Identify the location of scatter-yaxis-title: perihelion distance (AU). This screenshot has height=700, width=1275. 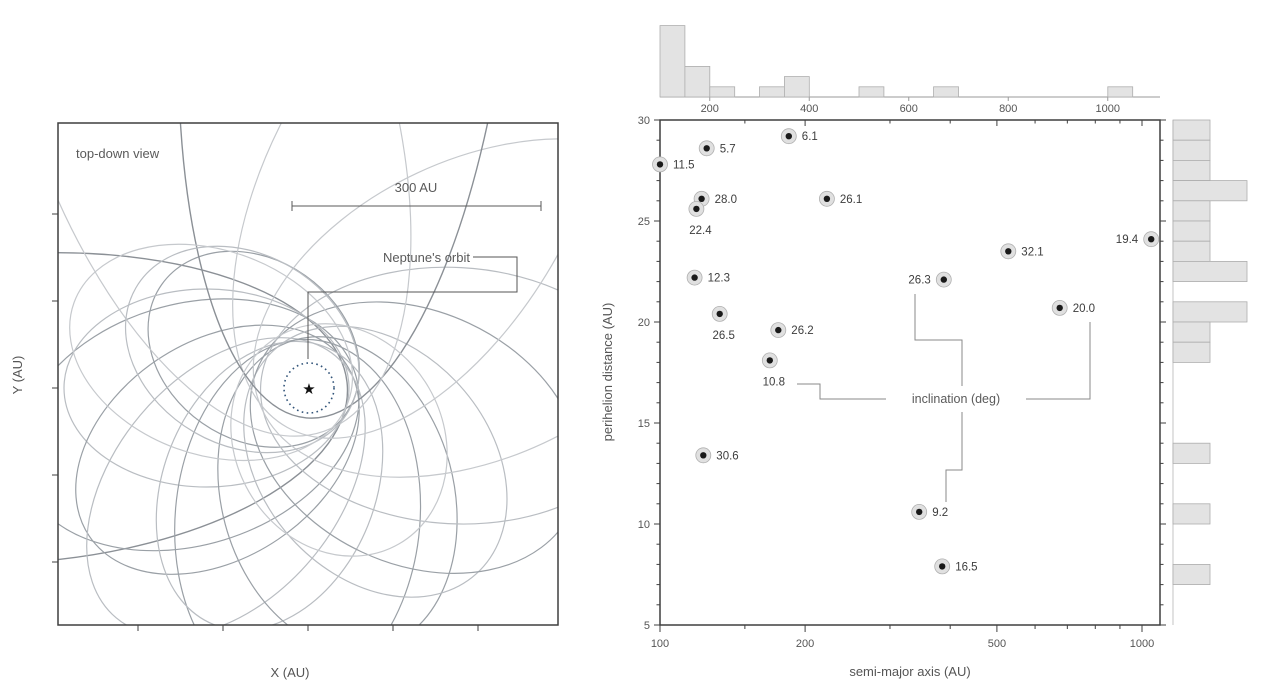
(607, 372).